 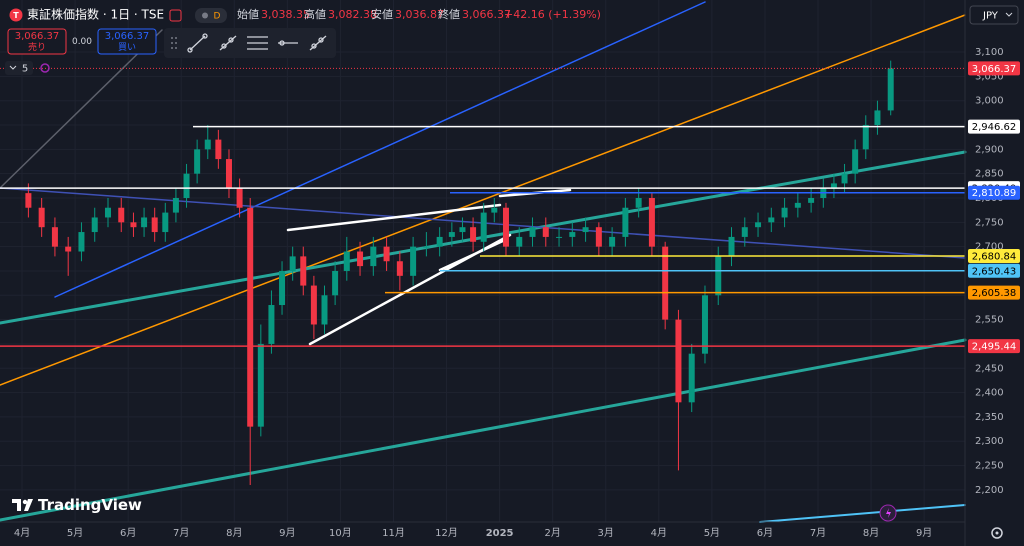 I want to click on settings-dot, so click(x=997, y=533).